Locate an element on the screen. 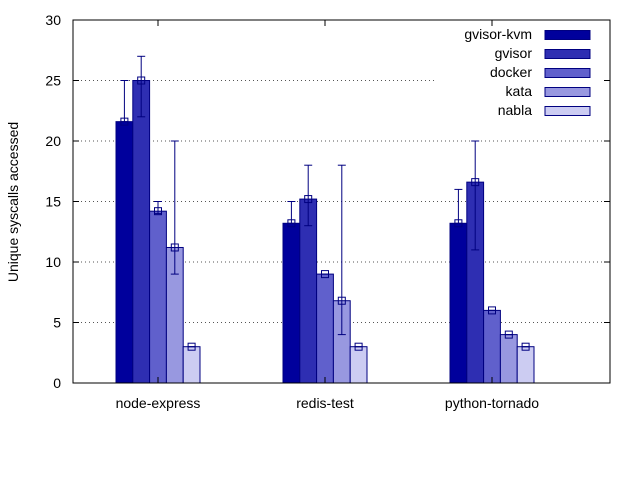  y-tick-label: 20 is located at coordinates (53, 141).